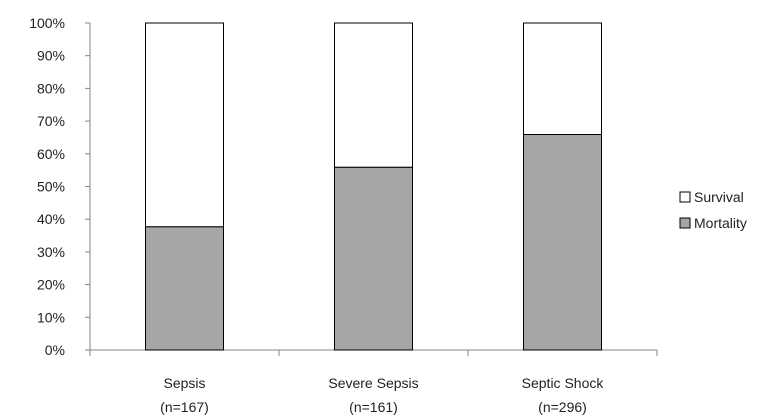  I want to click on category-label: Severe Sepsis, so click(373, 383).